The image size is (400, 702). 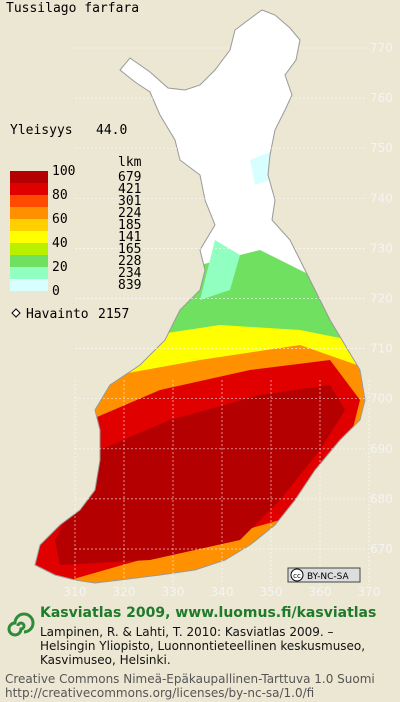 What do you see at coordinates (60, 195) in the screenshot?
I see `scale-label: 80` at bounding box center [60, 195].